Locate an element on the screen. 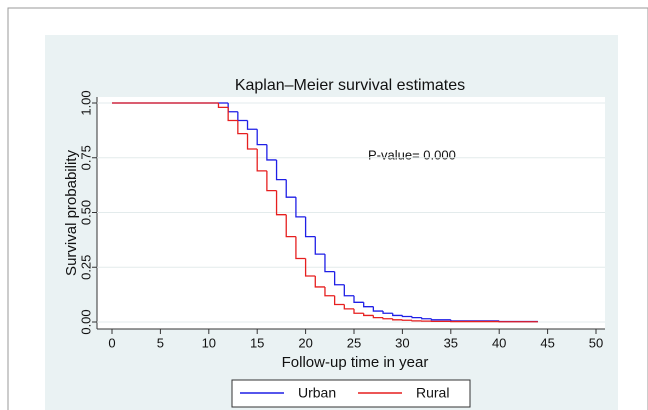 Image resolution: width=648 pixels, height=410 pixels. x-tick-label: 5 is located at coordinates (160, 342).